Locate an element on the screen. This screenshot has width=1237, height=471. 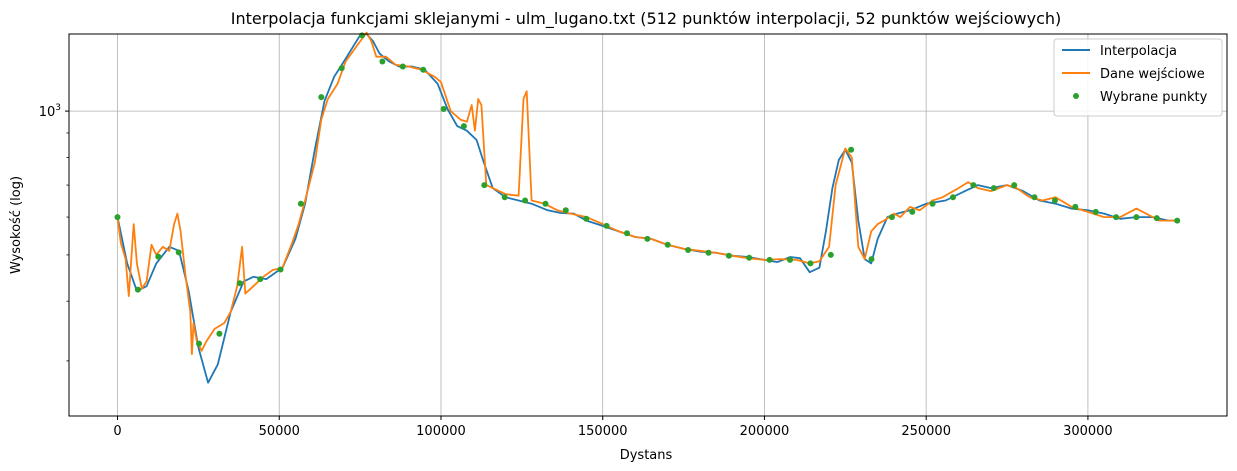
x-tick-label: 300000 is located at coordinates (1088, 431).